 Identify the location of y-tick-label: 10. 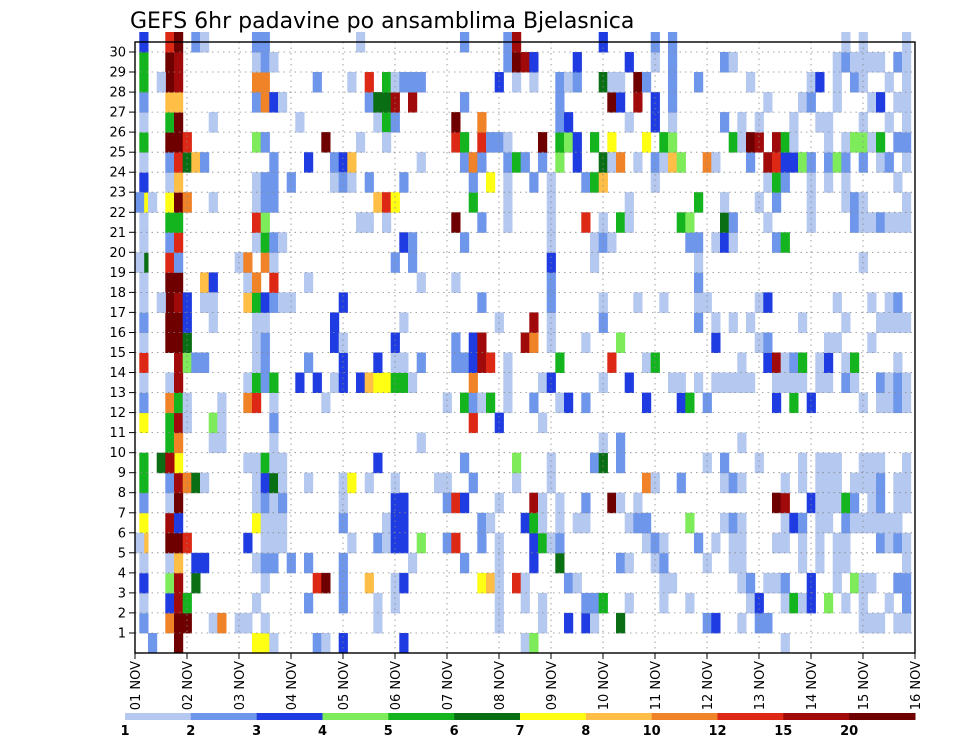
(117, 453).